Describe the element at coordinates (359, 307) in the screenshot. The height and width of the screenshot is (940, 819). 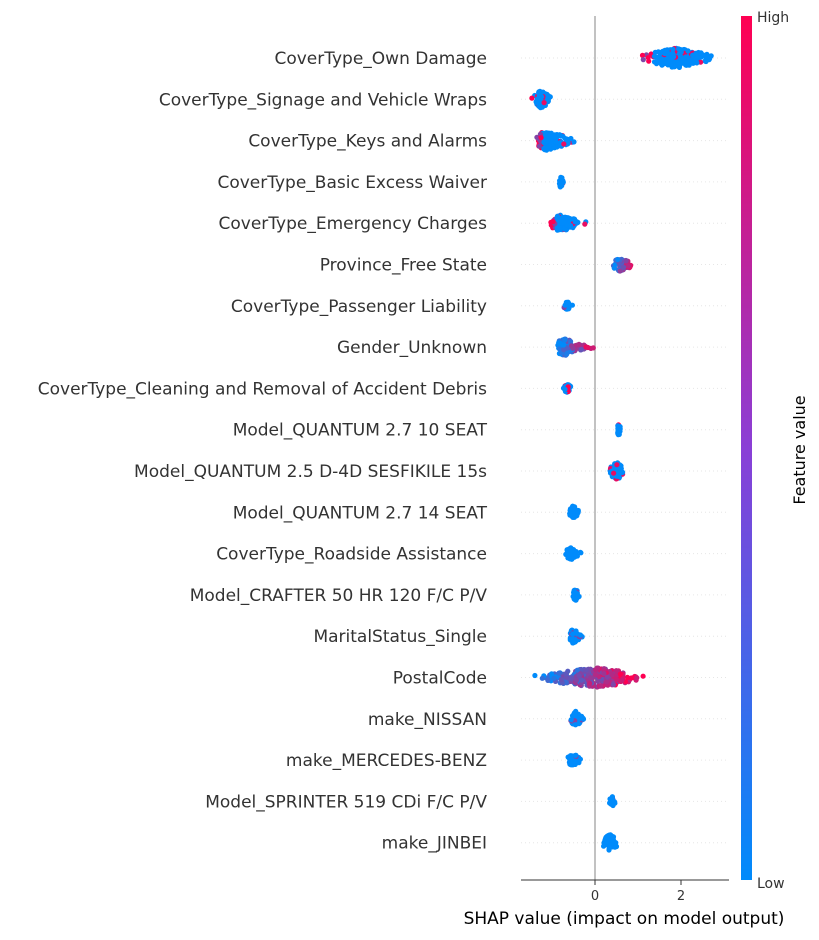
I see `feature-label: CoverType_Passenger Liability` at that location.